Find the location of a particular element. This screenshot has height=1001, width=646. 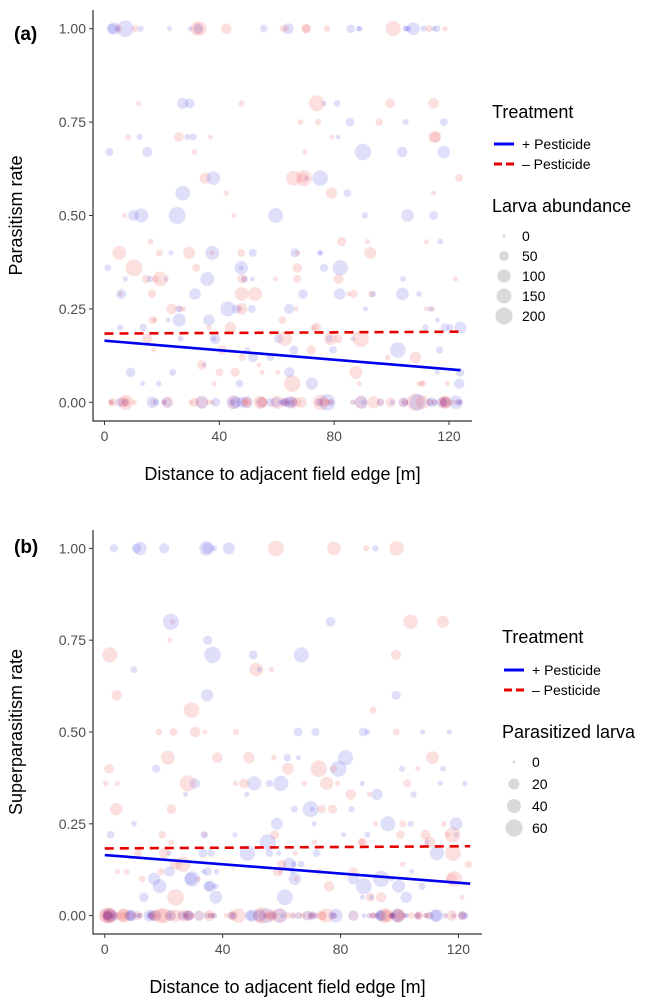

legend-title-size: Larva abundance is located at coordinates (561, 206).